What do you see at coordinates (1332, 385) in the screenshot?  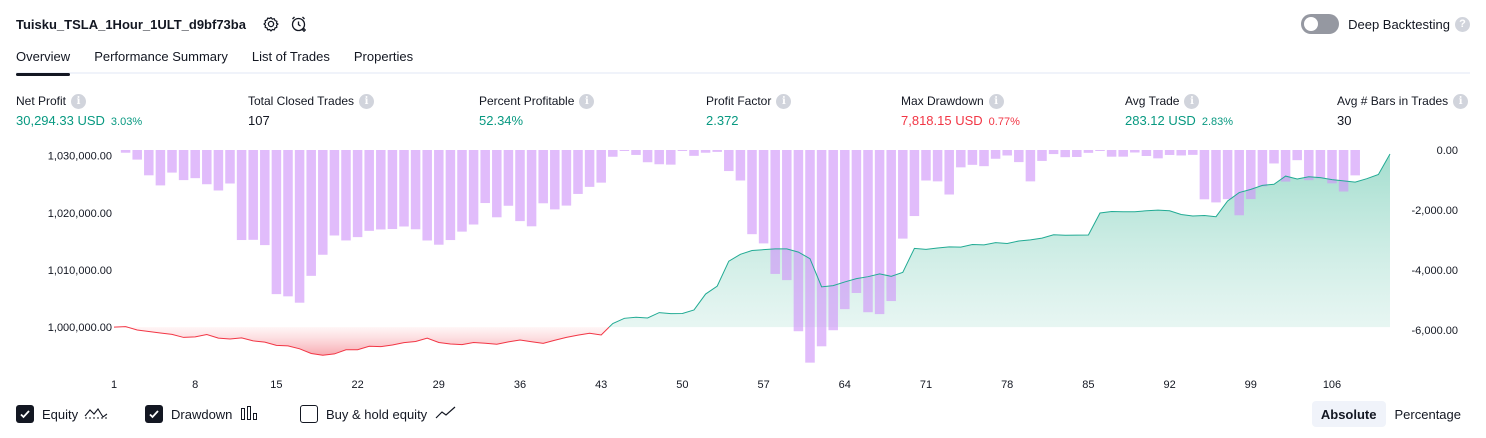 I see `x-tick-label: 106` at bounding box center [1332, 385].